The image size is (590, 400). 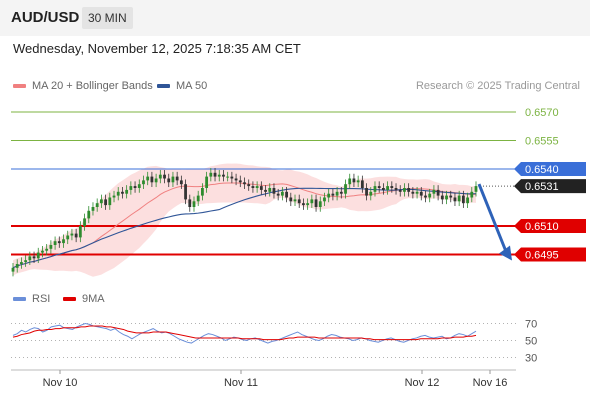 I want to click on rsi-tick-50: 50, so click(x=531, y=342).